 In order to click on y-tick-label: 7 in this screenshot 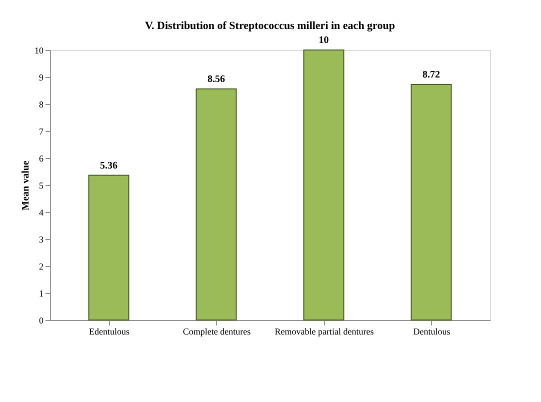, I will do `click(41, 131)`.